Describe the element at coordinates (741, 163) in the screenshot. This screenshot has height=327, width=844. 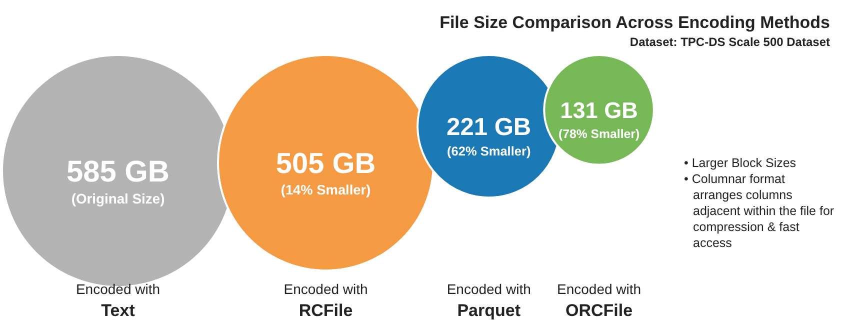
I see `text: • Larger Block Sizes` at that location.